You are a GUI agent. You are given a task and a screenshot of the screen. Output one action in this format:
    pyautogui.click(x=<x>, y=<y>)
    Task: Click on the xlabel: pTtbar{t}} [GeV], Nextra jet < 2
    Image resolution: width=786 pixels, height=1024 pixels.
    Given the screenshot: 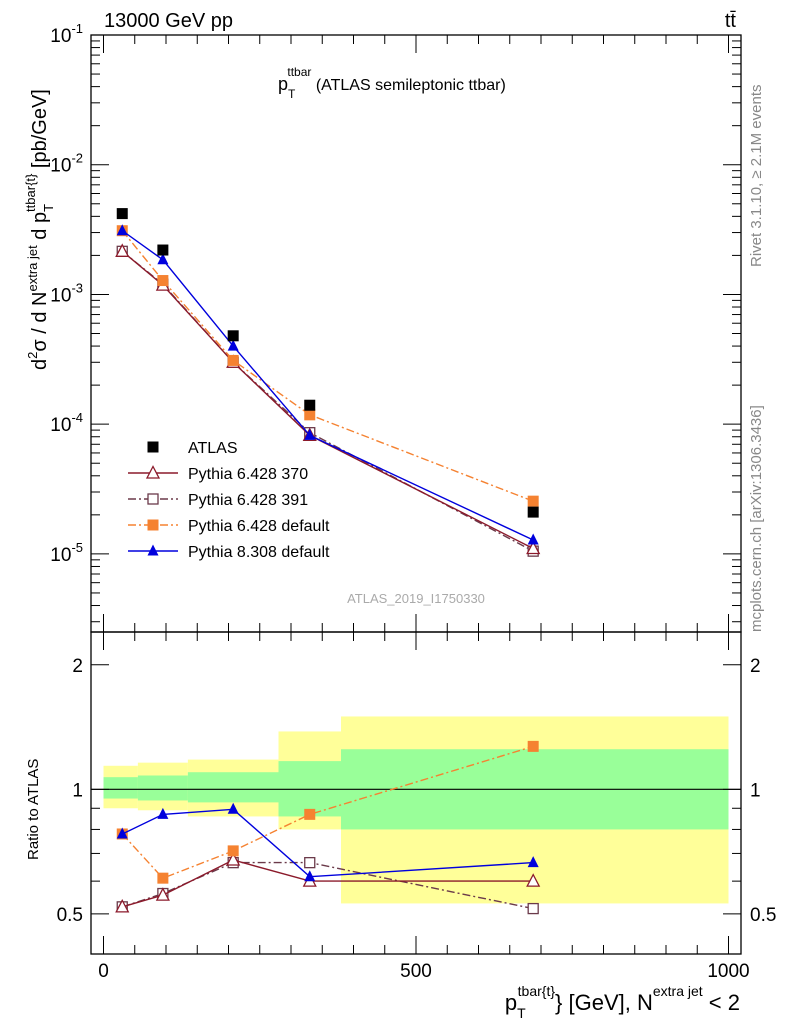 What is the action you would take?
    pyautogui.click(x=622, y=1002)
    